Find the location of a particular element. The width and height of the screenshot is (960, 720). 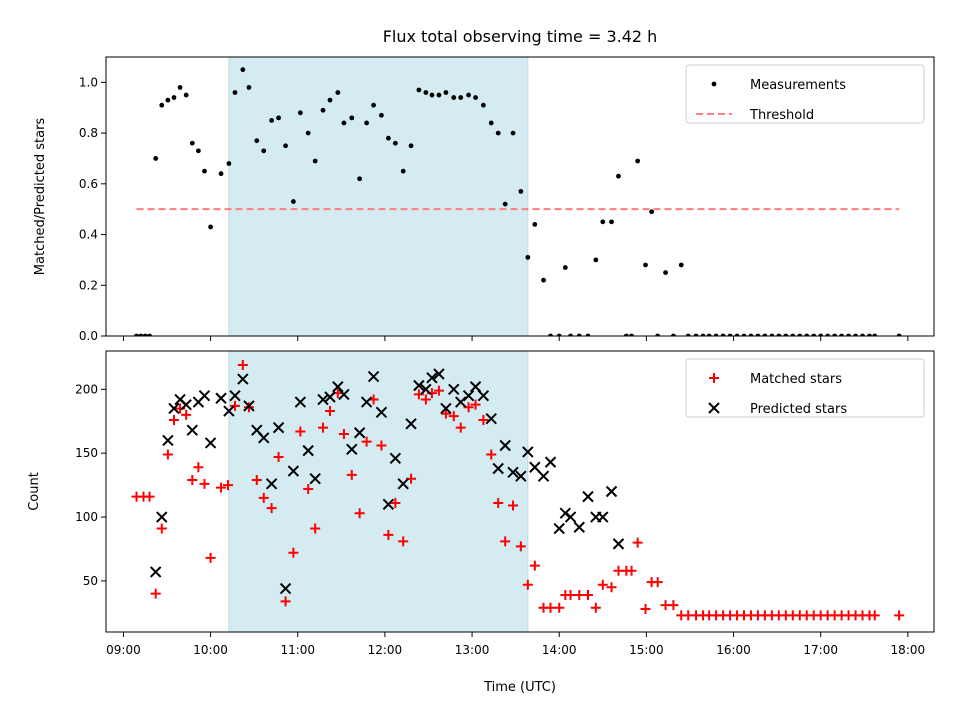

y-tick-label: 0.8 is located at coordinates (88, 133).